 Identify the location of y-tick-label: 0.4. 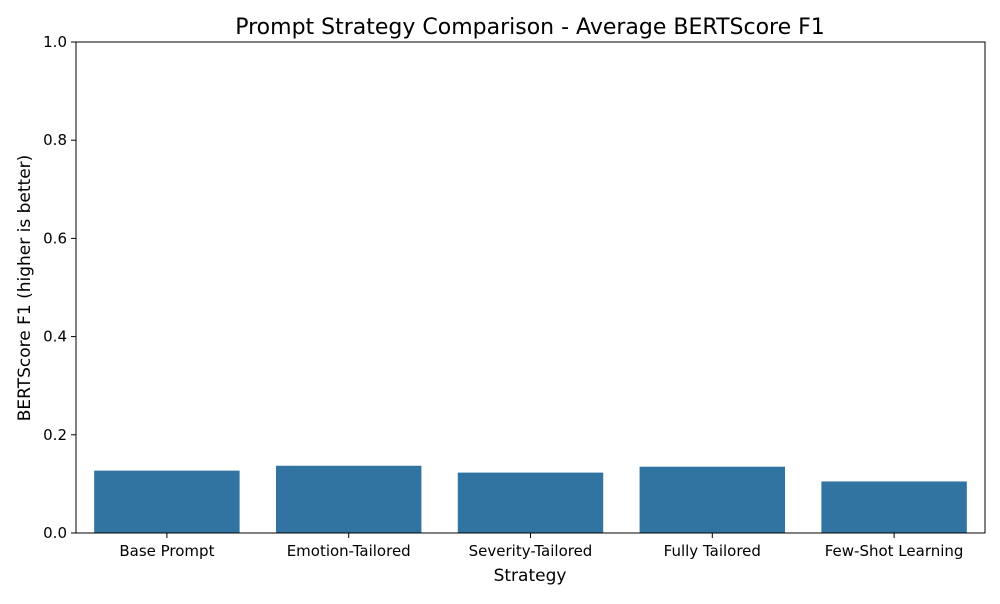
(55, 337).